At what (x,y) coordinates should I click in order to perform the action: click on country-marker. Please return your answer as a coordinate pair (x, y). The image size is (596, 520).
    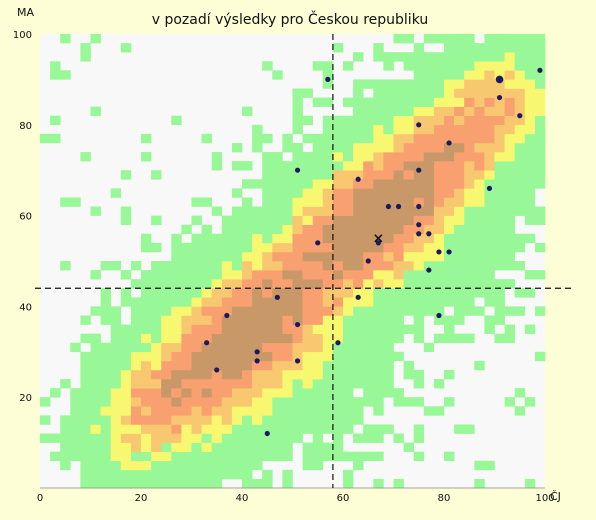
    Looking at the image, I should click on (378, 238).